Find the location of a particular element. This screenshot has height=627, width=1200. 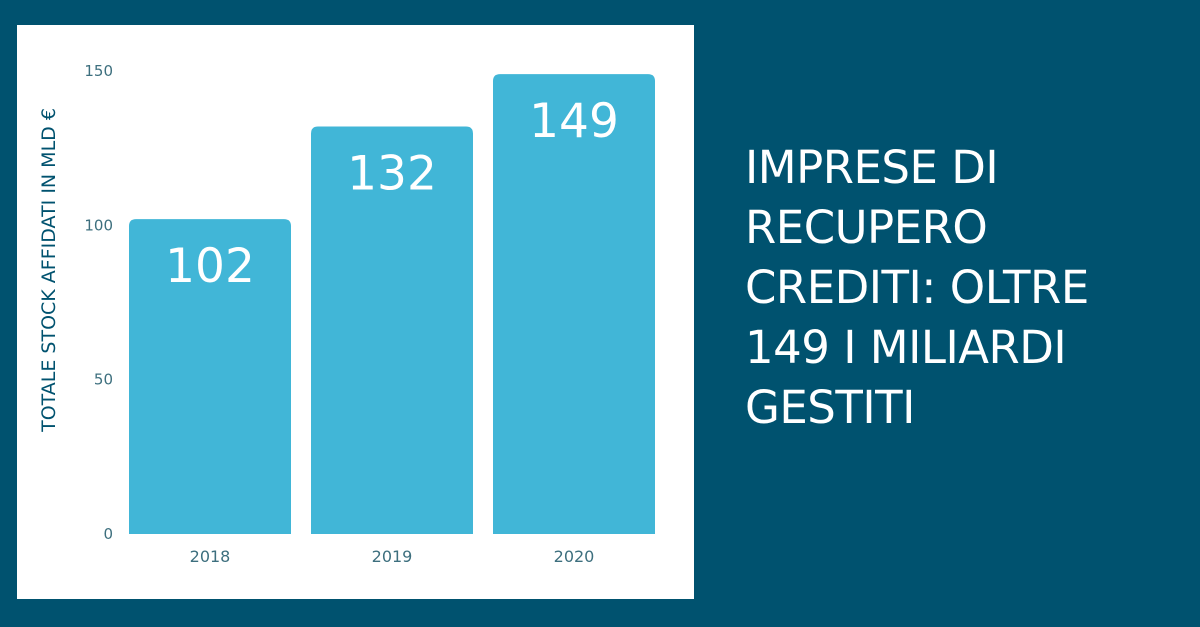

x-axis-ticks: 2018 2019 2020 is located at coordinates (392, 556).